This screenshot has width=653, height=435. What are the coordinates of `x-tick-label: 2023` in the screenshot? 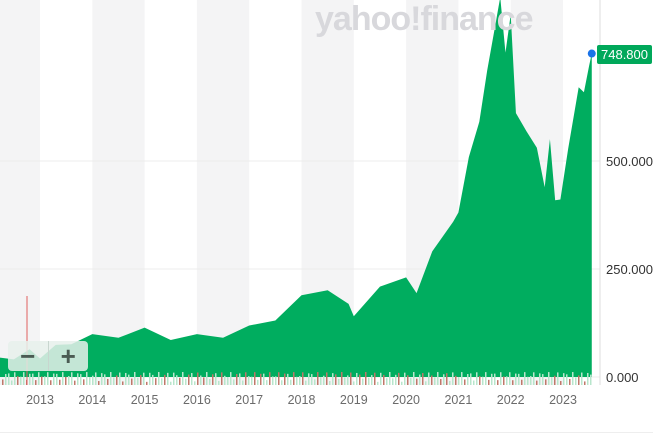 It's located at (563, 400).